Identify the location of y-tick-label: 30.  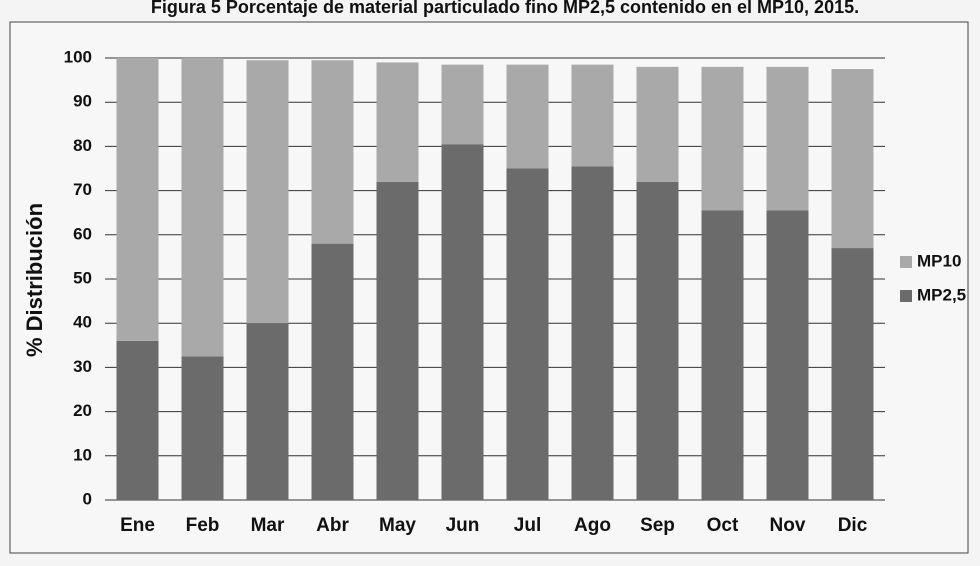
(82, 366).